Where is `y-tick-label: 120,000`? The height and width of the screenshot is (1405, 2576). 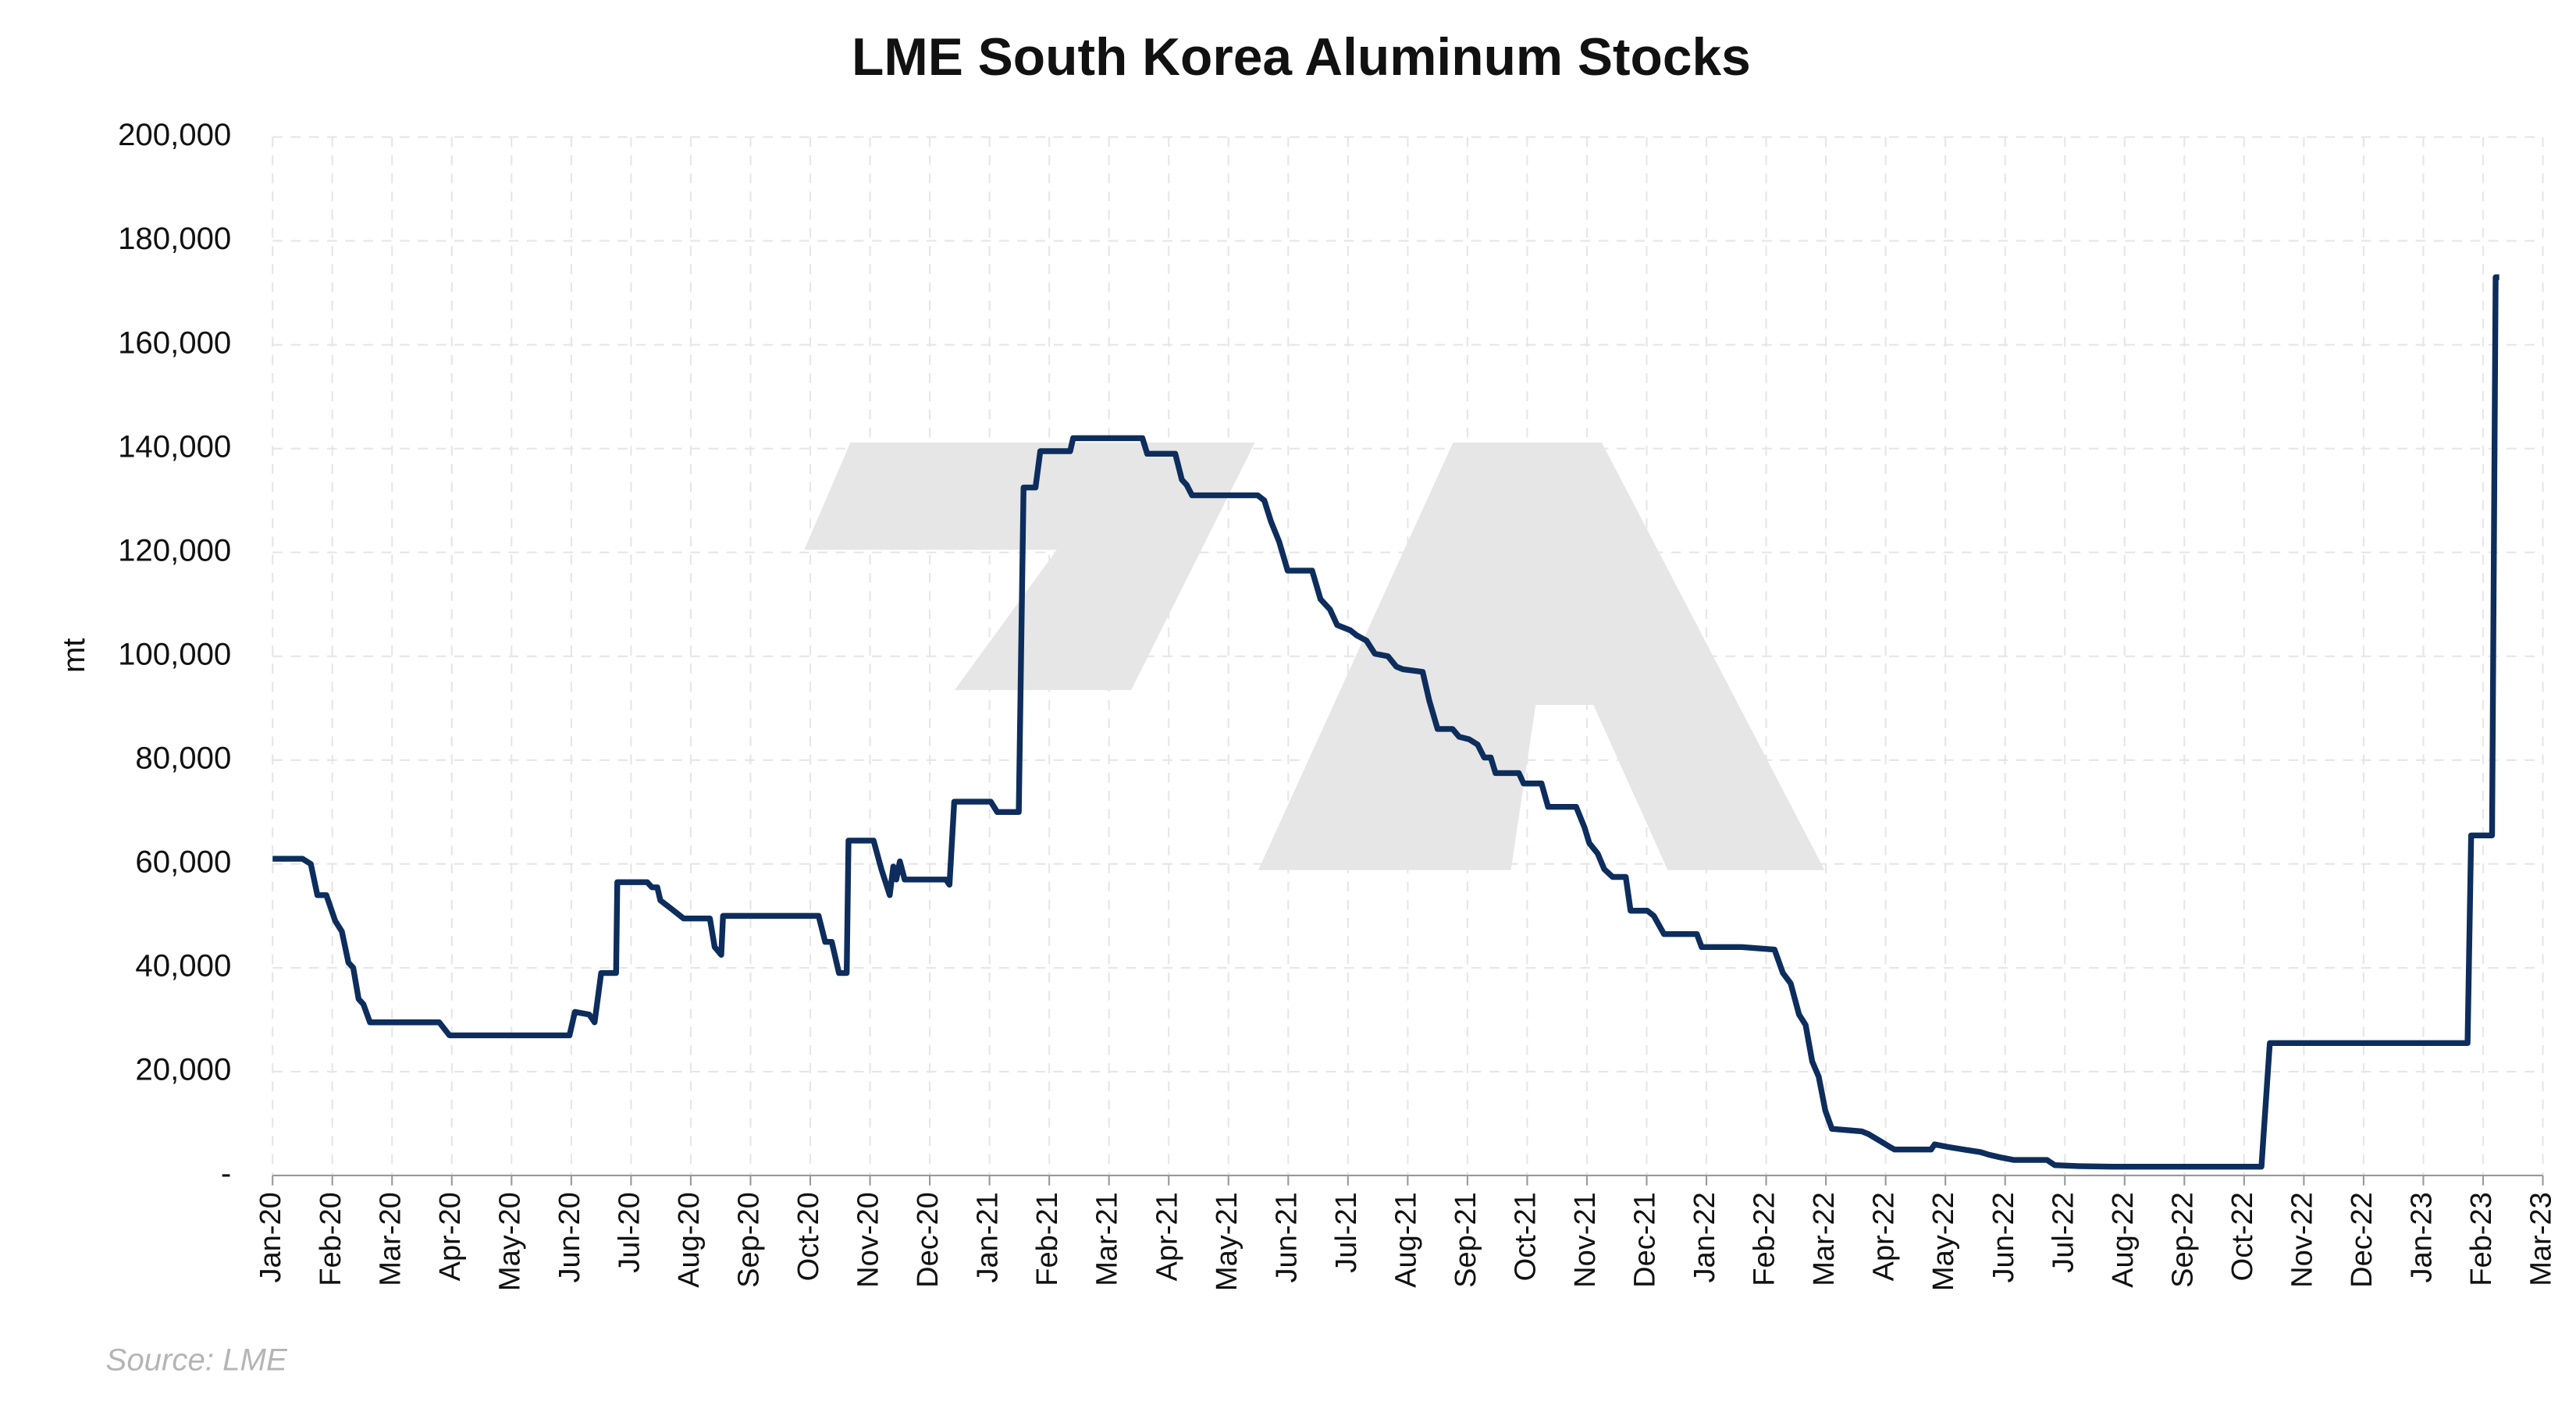
y-tick-label: 120,000 is located at coordinates (174, 549).